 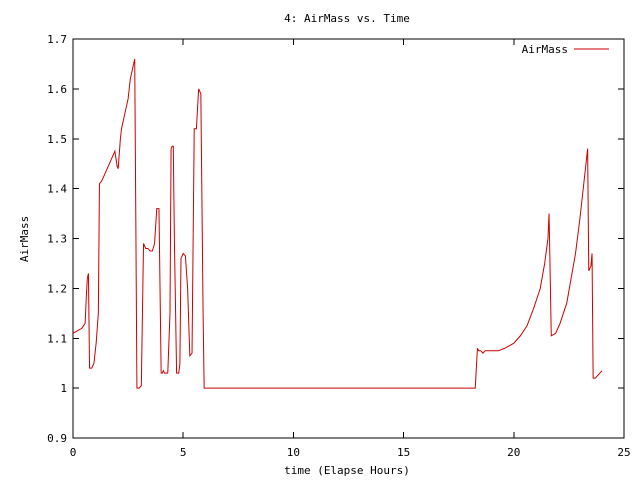 I want to click on y-tick-label: 1.3, so click(x=57, y=239).